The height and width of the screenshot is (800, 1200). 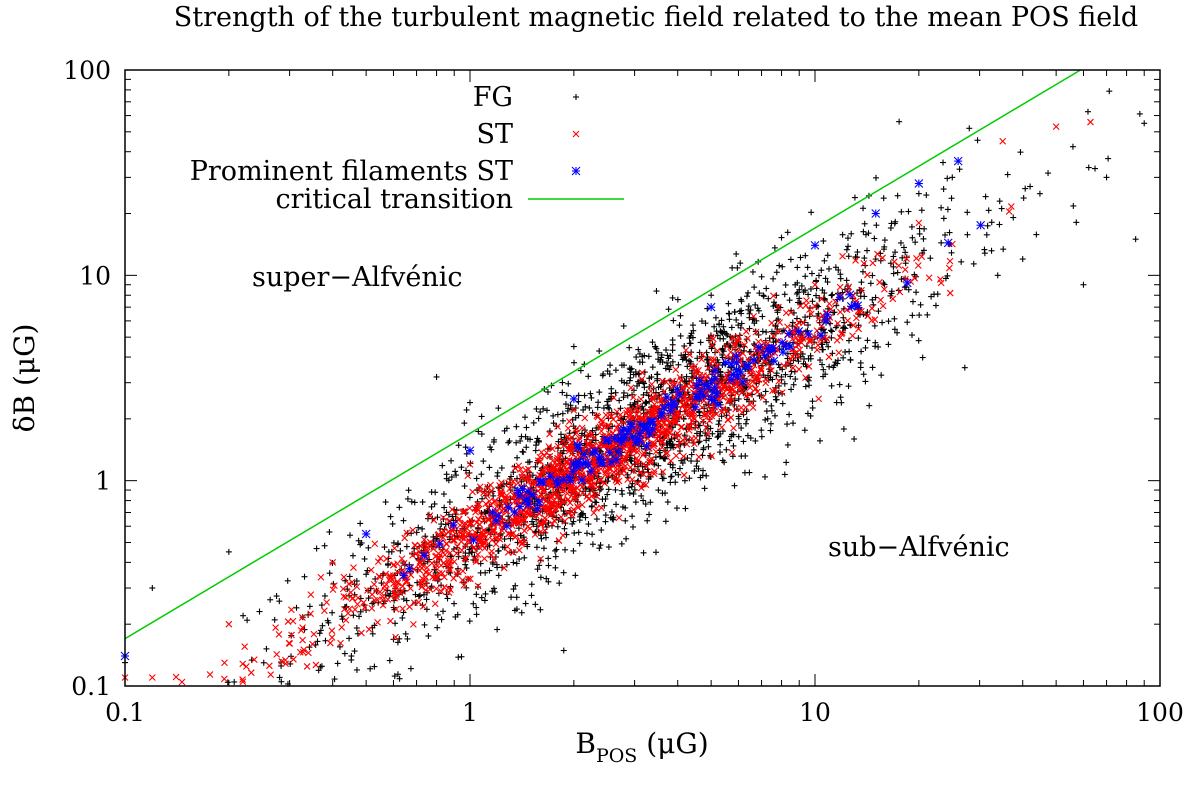 What do you see at coordinates (526, 97) in the screenshot?
I see `legend-entry-fg: FG` at bounding box center [526, 97].